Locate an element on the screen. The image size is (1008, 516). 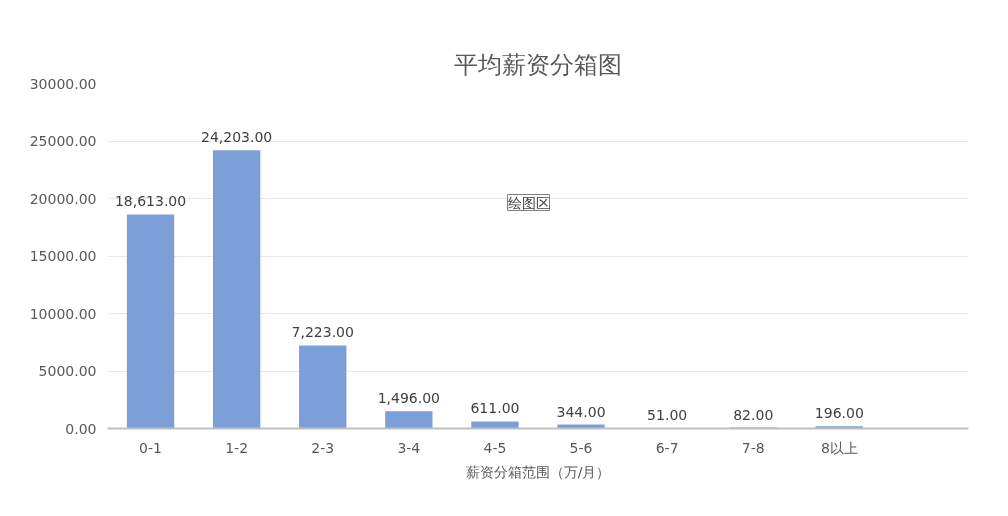
x-axis-title: 薪资分箱范围（万/月） is located at coordinates (538, 471).